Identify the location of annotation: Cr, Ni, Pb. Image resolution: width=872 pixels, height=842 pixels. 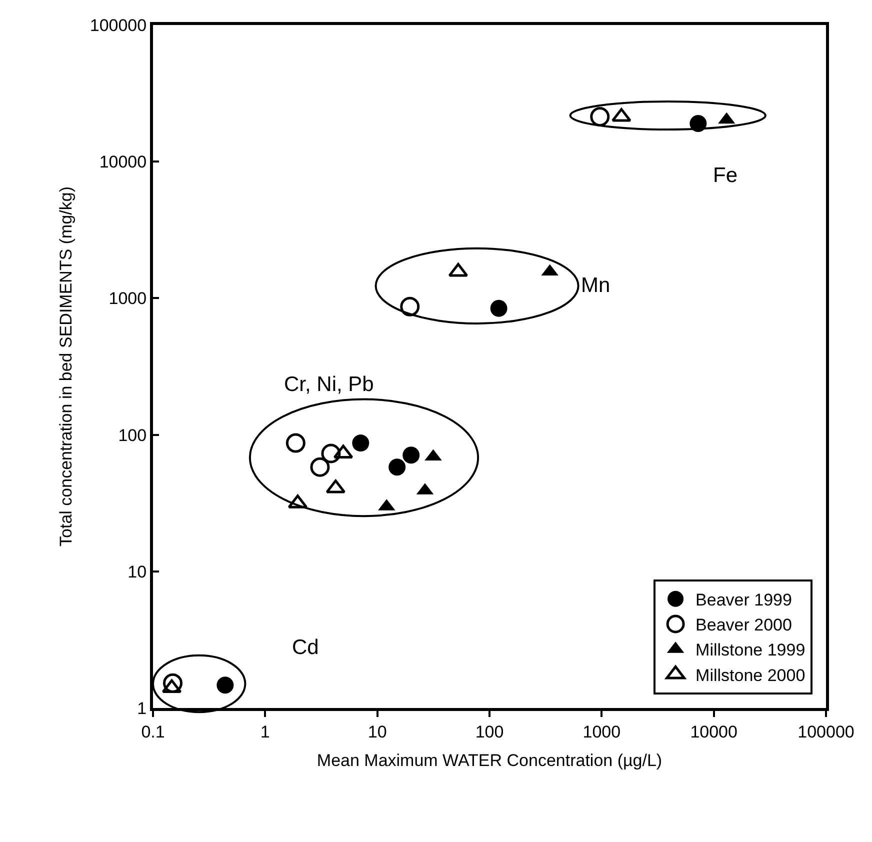
(329, 384).